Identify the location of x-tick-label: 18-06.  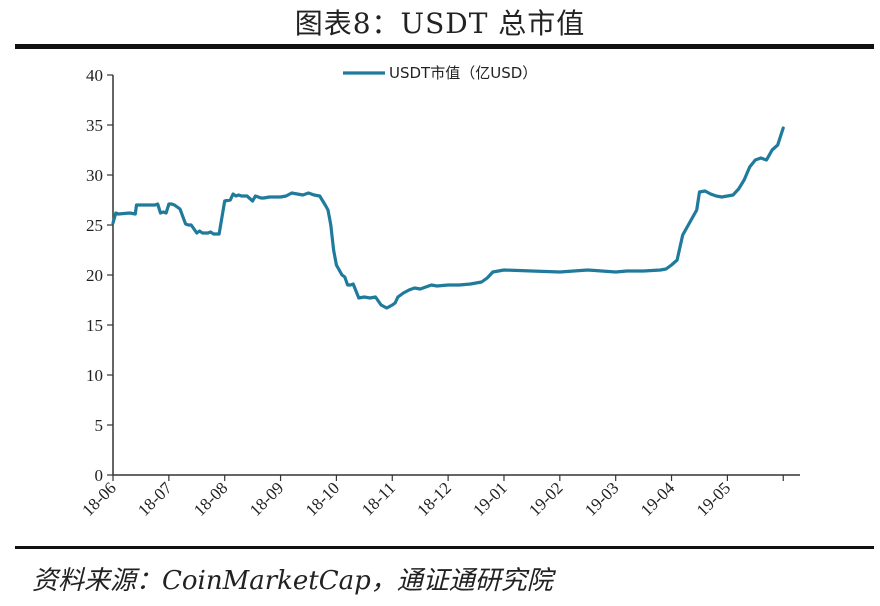
(98, 498).